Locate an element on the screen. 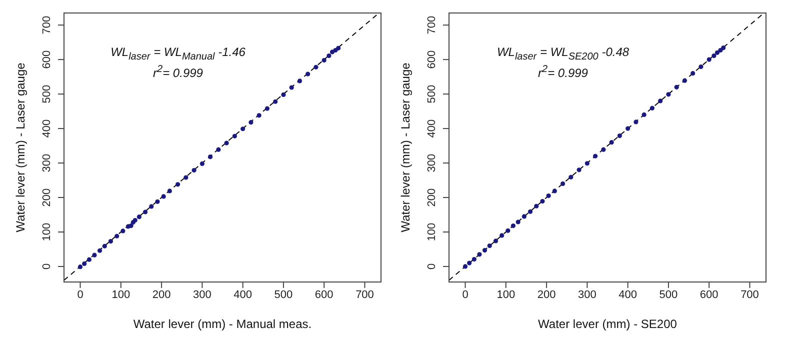 This screenshot has width=786, height=346. x-tick-label: 600 is located at coordinates (709, 294).